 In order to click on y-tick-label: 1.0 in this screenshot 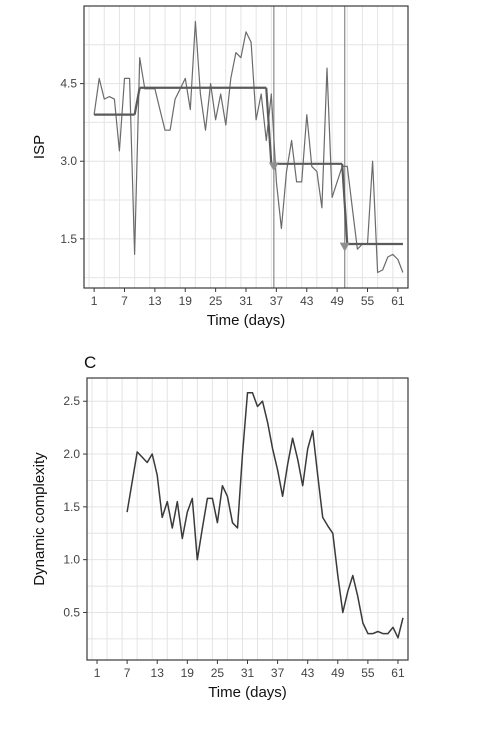, I will do `click(71, 560)`.